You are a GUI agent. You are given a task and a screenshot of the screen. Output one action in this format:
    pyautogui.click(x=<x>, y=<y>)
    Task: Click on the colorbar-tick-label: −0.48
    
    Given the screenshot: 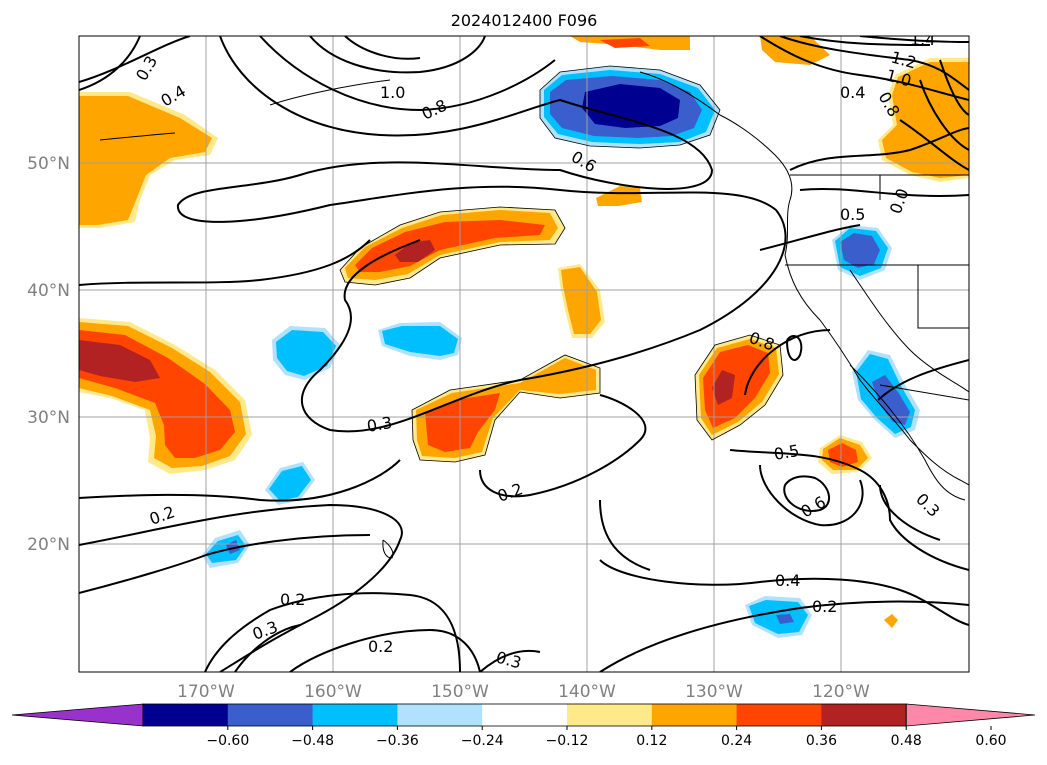 What is the action you would take?
    pyautogui.click(x=312, y=741)
    